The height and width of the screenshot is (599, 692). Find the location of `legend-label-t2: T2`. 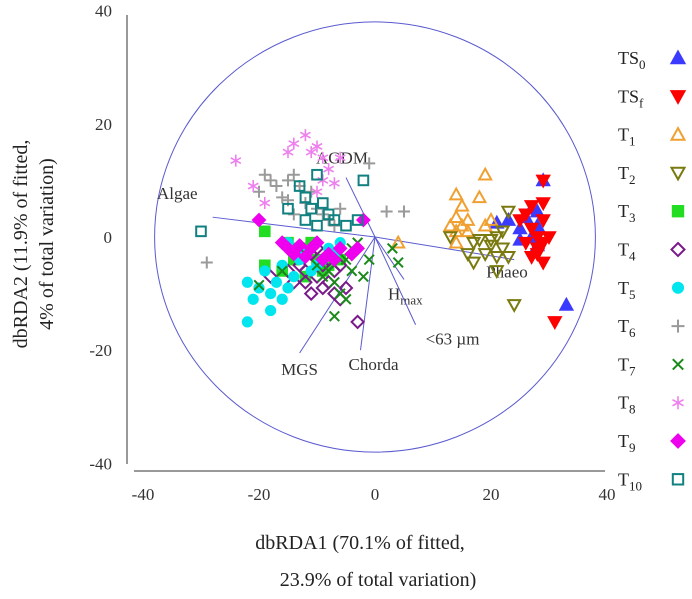

legend-label-t2: T2 is located at coordinates (627, 175).